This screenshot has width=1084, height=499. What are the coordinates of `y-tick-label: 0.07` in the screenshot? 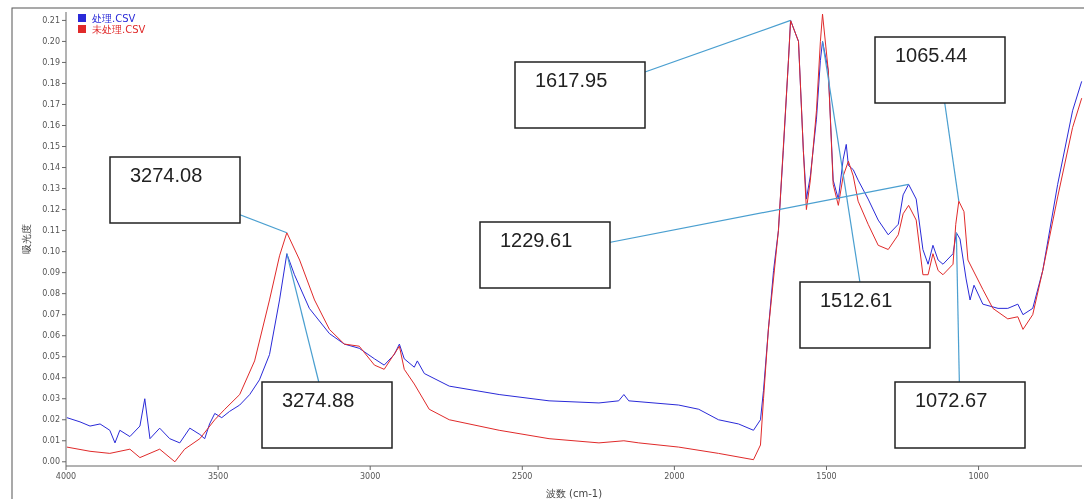 It's located at (51, 315).